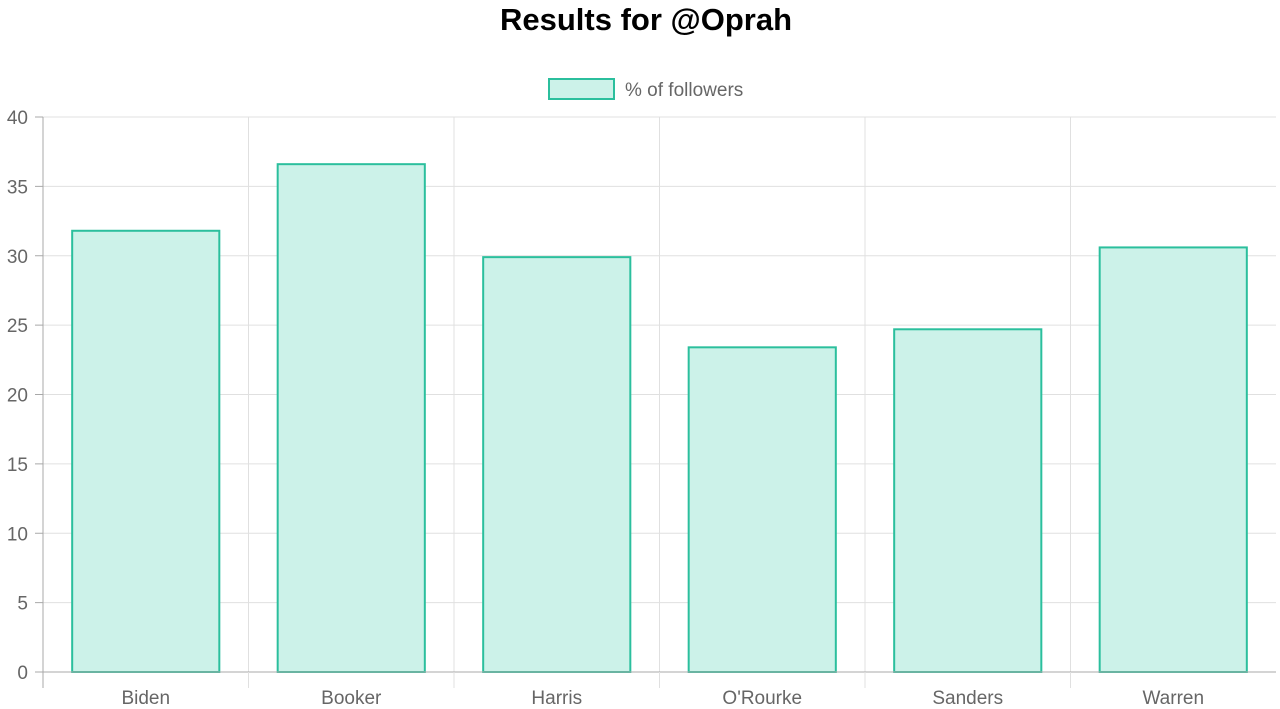 The width and height of the screenshot is (1280, 709). I want to click on chart-title: Results for @Oprah, so click(646, 19).